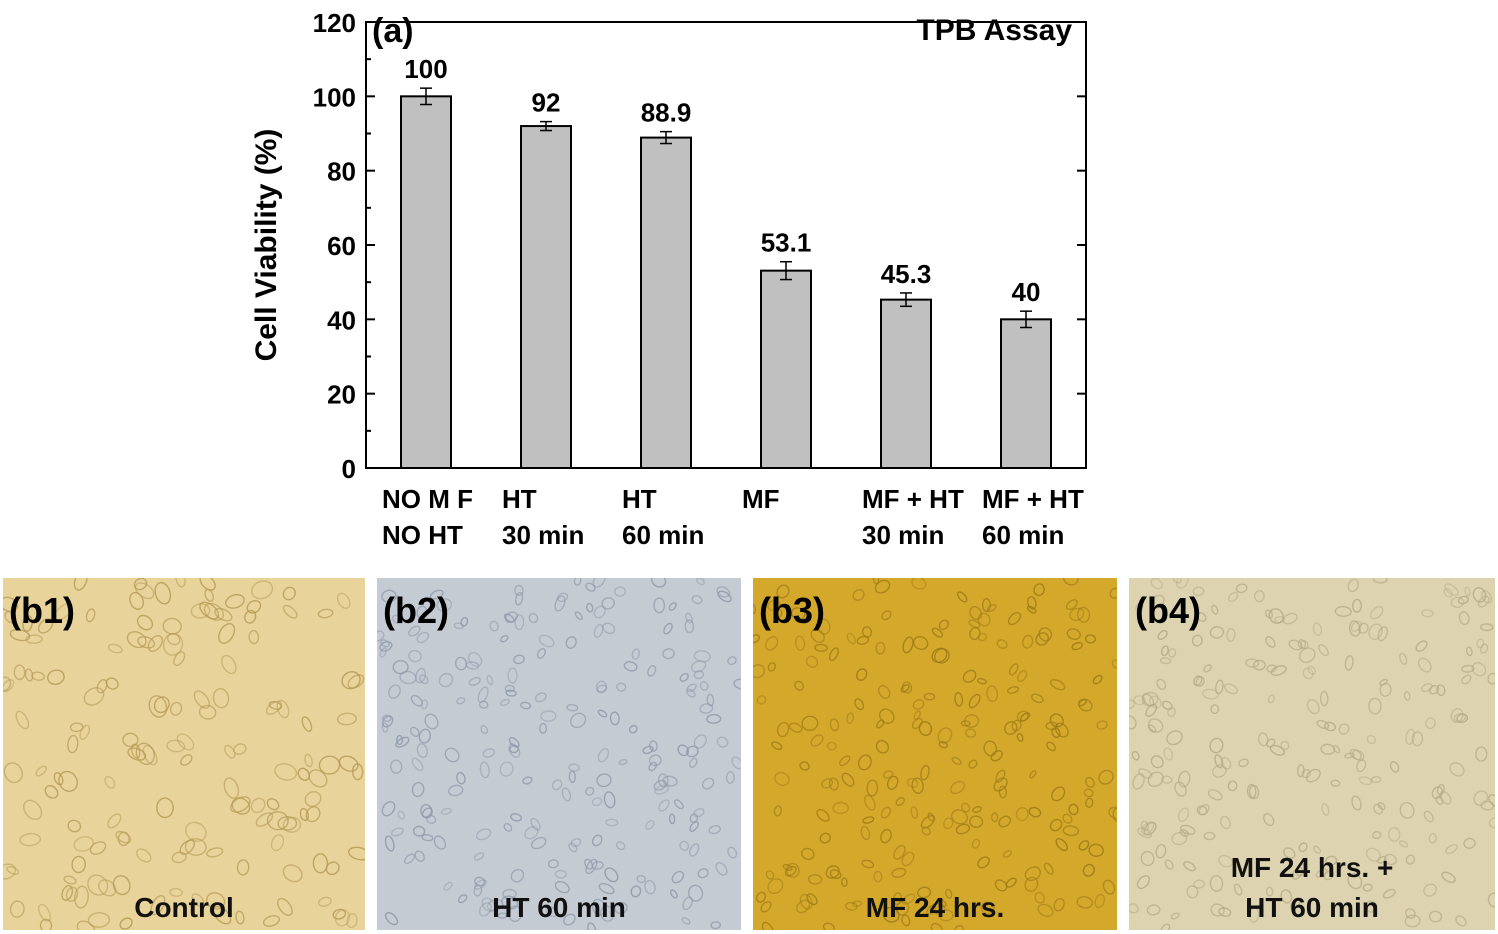  I want to click on panel-label: (b3), so click(792, 610).